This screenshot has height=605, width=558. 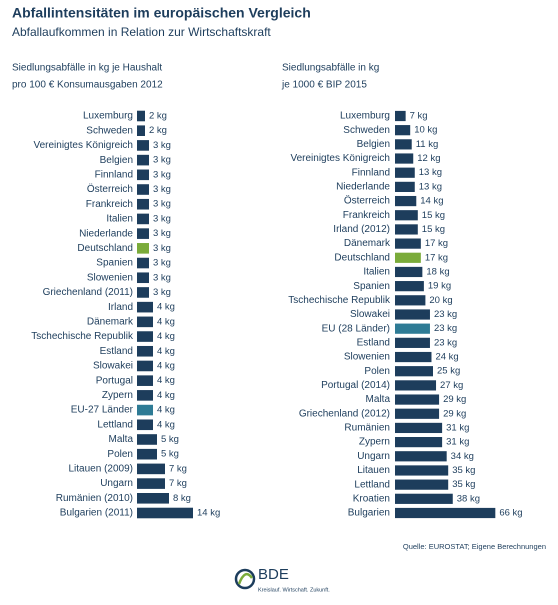 I want to click on value-label: 8 kg, so click(x=182, y=498).